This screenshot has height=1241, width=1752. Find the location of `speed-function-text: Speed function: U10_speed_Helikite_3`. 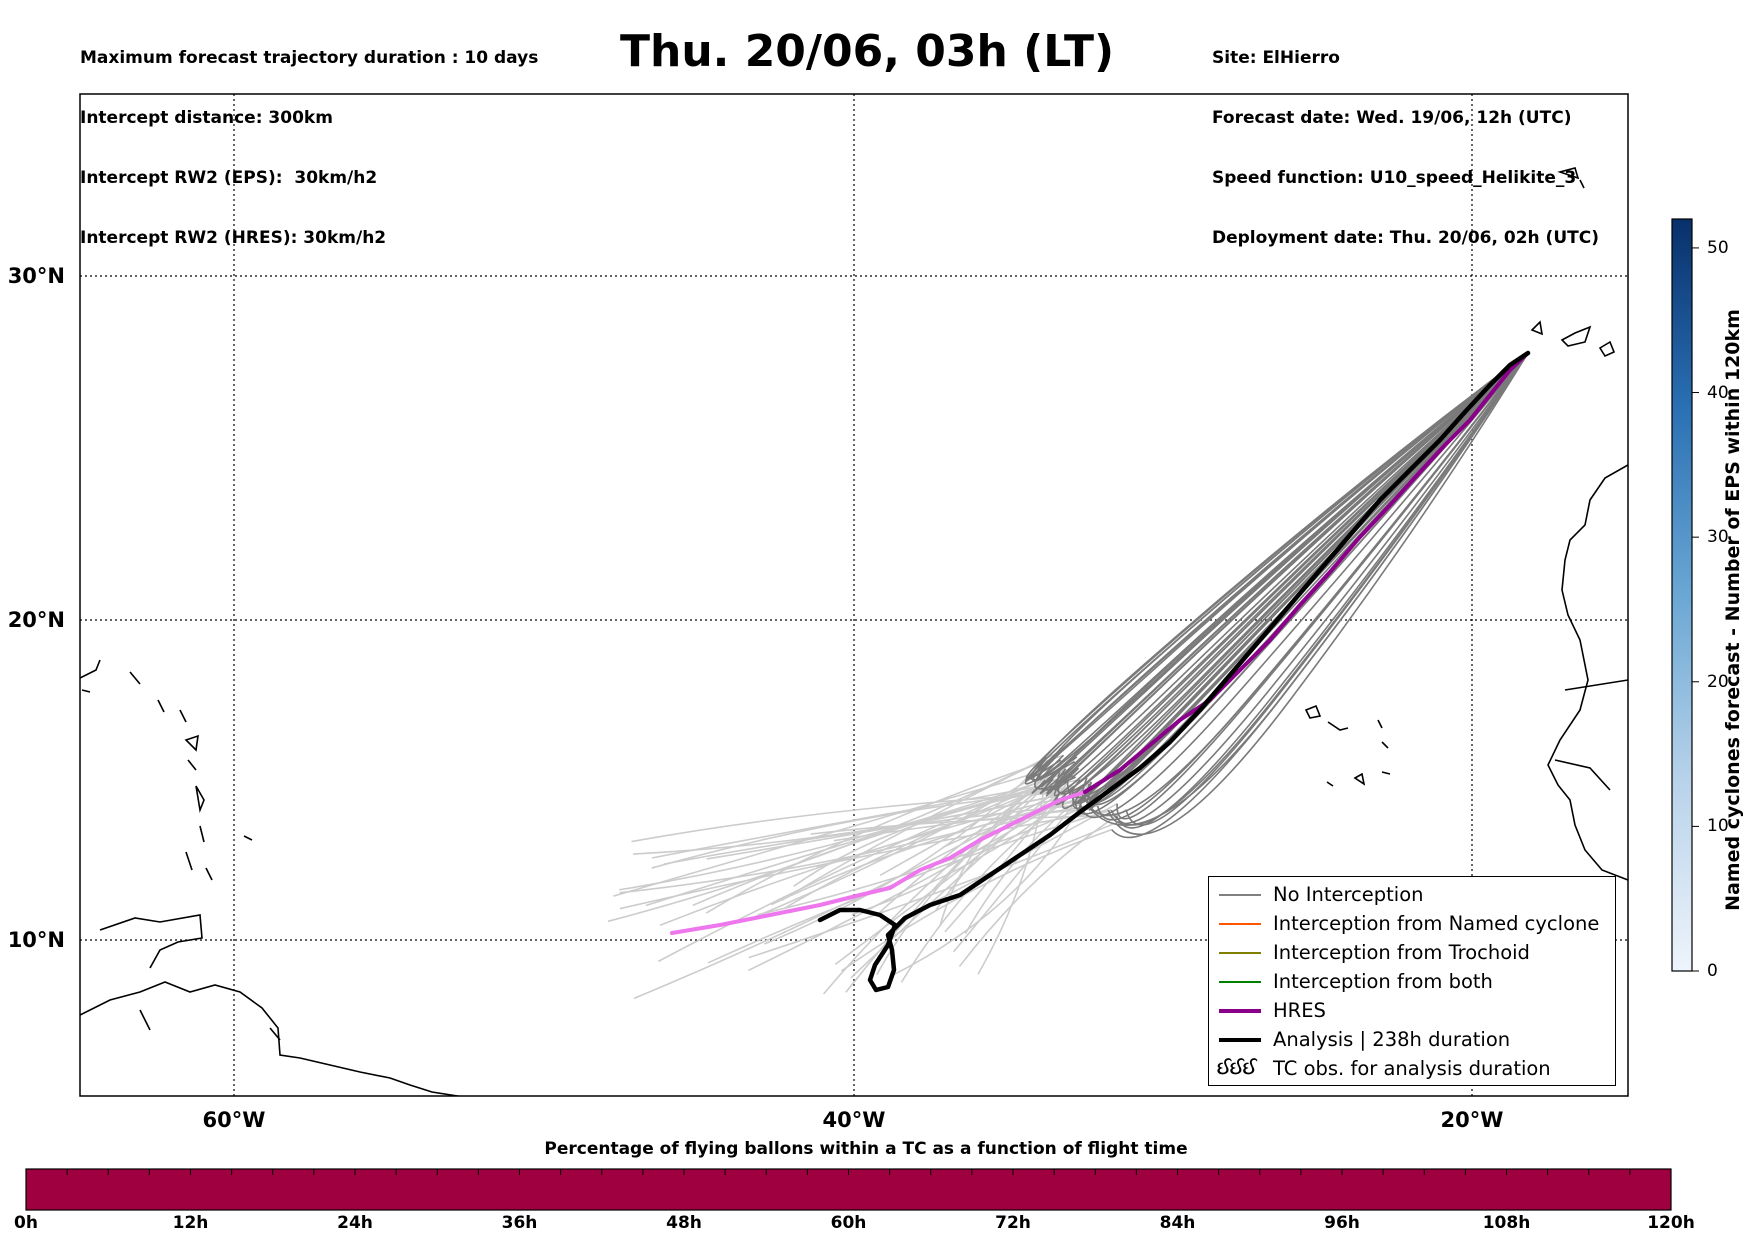

speed-function-text: Speed function: U10_speed_Helikite_3 is located at coordinates (1394, 178).